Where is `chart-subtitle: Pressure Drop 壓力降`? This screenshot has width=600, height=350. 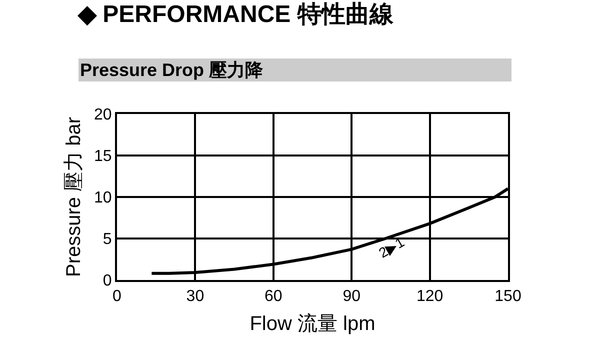
chart-subtitle: Pressure Drop 壓力降 is located at coordinates (172, 70).